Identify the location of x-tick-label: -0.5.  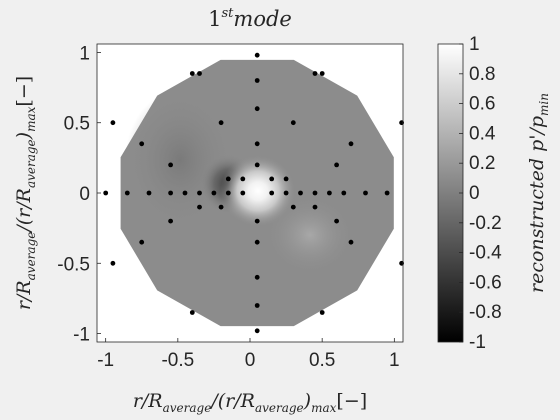
(177, 360).